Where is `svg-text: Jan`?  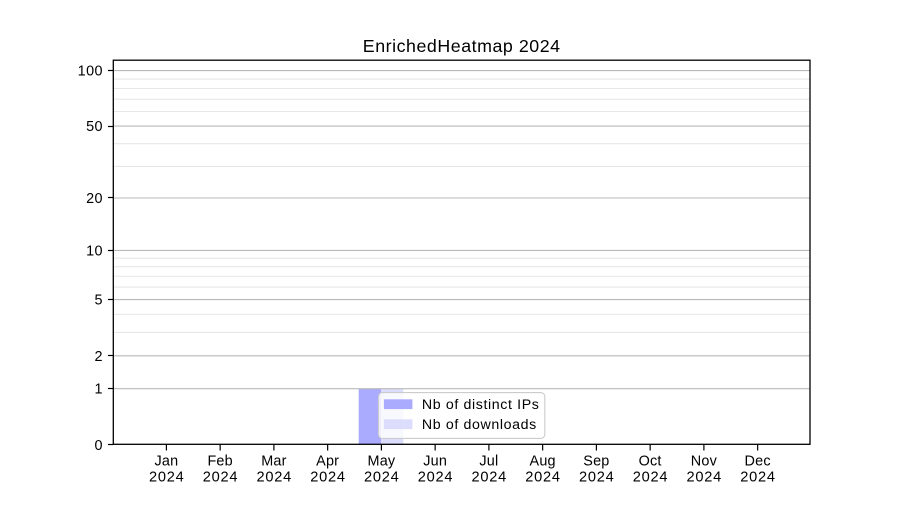 svg-text: Jan is located at coordinates (166, 461).